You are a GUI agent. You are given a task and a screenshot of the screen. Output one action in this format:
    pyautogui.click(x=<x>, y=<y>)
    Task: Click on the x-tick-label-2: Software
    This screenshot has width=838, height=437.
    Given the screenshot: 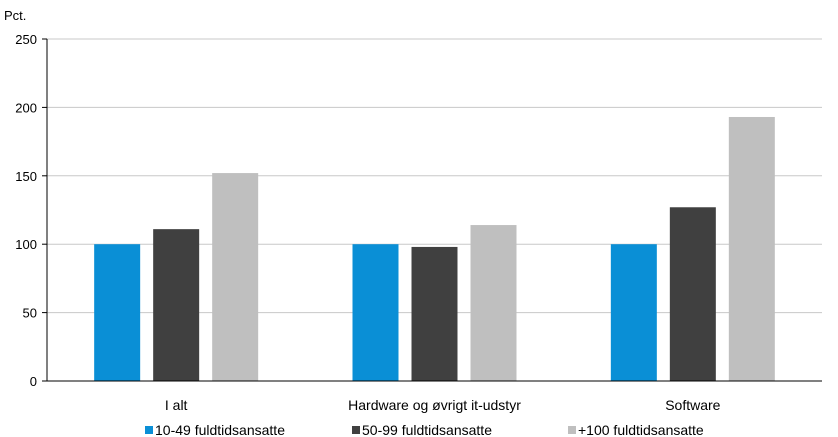 What is the action you would take?
    pyautogui.click(x=692, y=405)
    